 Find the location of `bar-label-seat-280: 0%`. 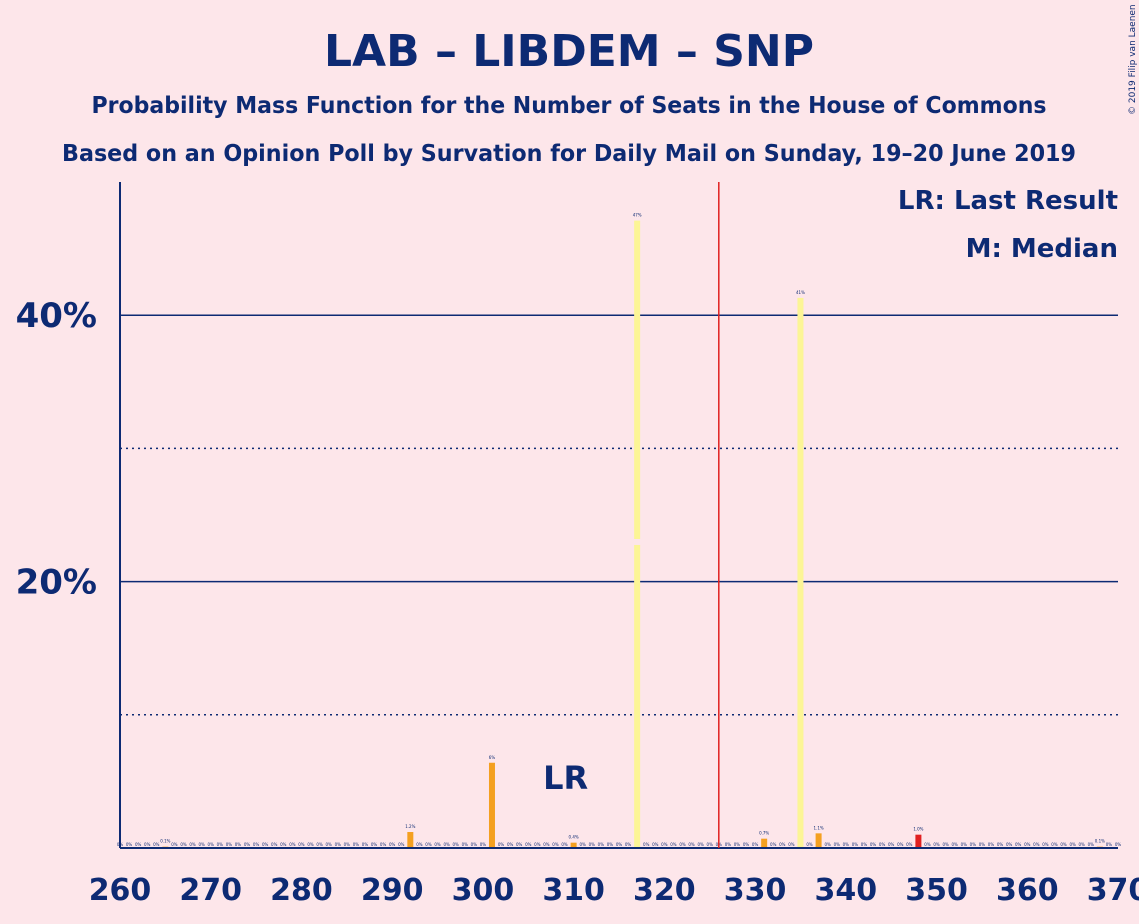

bar-label-seat-280: 0% is located at coordinates (301, 844).